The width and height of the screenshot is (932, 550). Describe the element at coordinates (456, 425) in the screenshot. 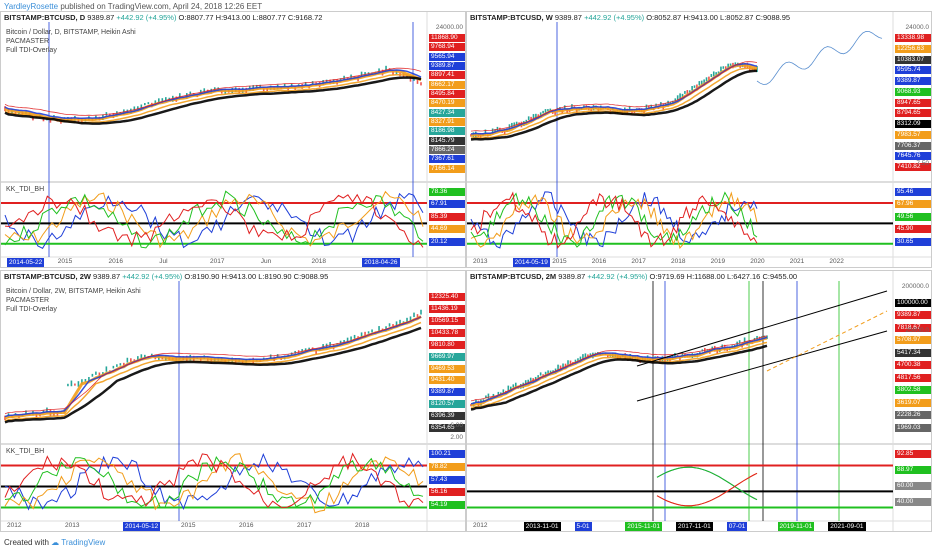

I see `y-tick: 6.00` at that location.